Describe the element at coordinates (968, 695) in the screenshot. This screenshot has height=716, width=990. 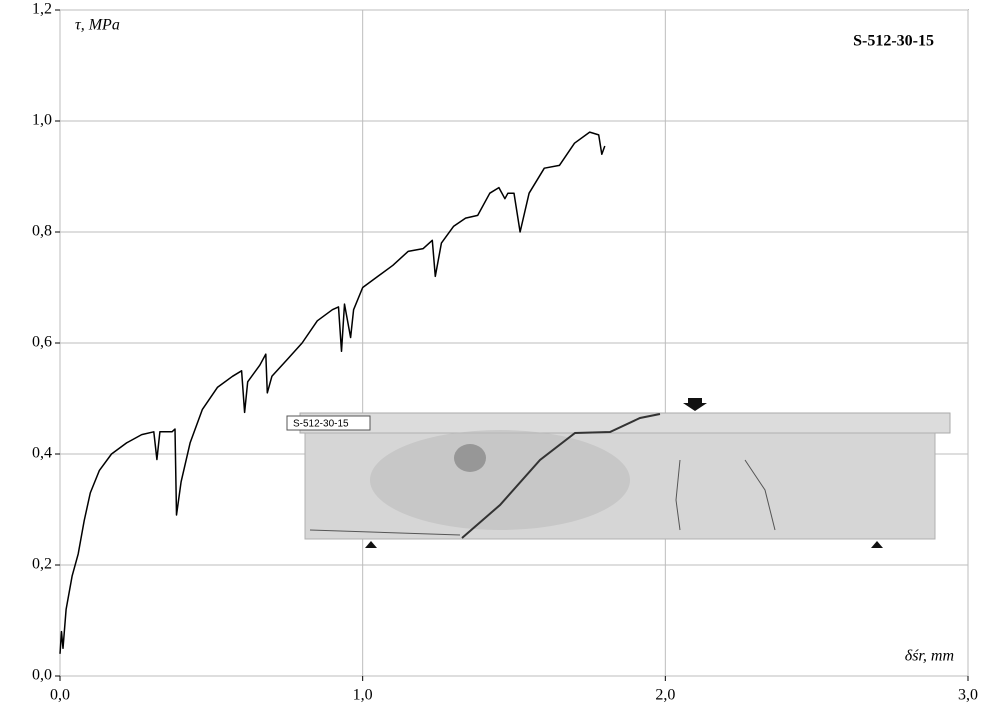
I see `x-tick-label: 3,0` at that location.